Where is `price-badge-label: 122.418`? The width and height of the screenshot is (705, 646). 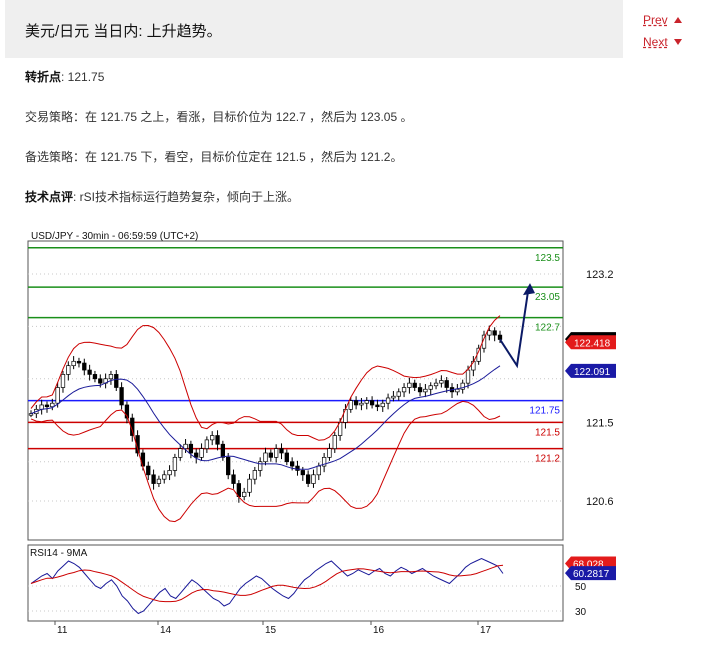 price-badge-label: 122.418 is located at coordinates (592, 343).